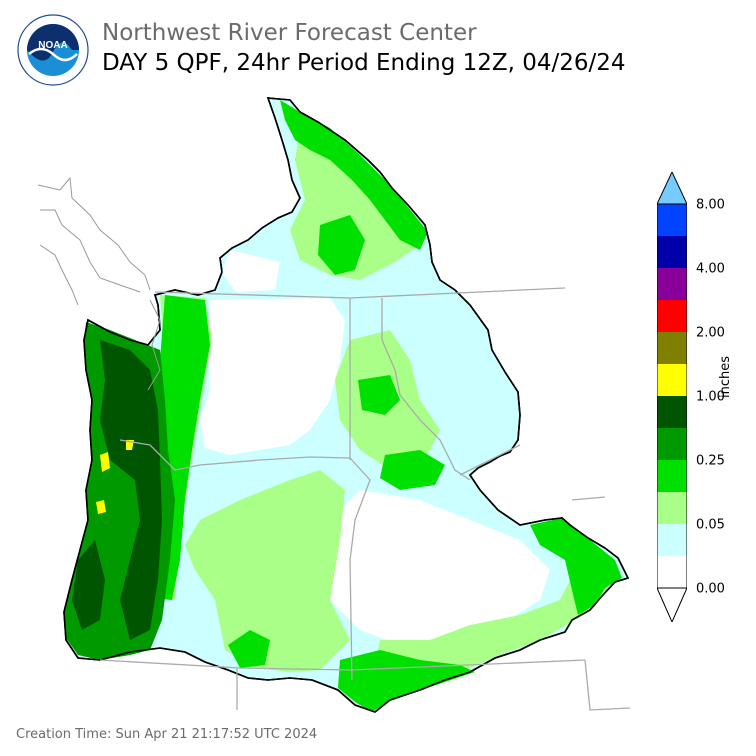  I want to click on legend-tick-label: 1.00, so click(710, 397).